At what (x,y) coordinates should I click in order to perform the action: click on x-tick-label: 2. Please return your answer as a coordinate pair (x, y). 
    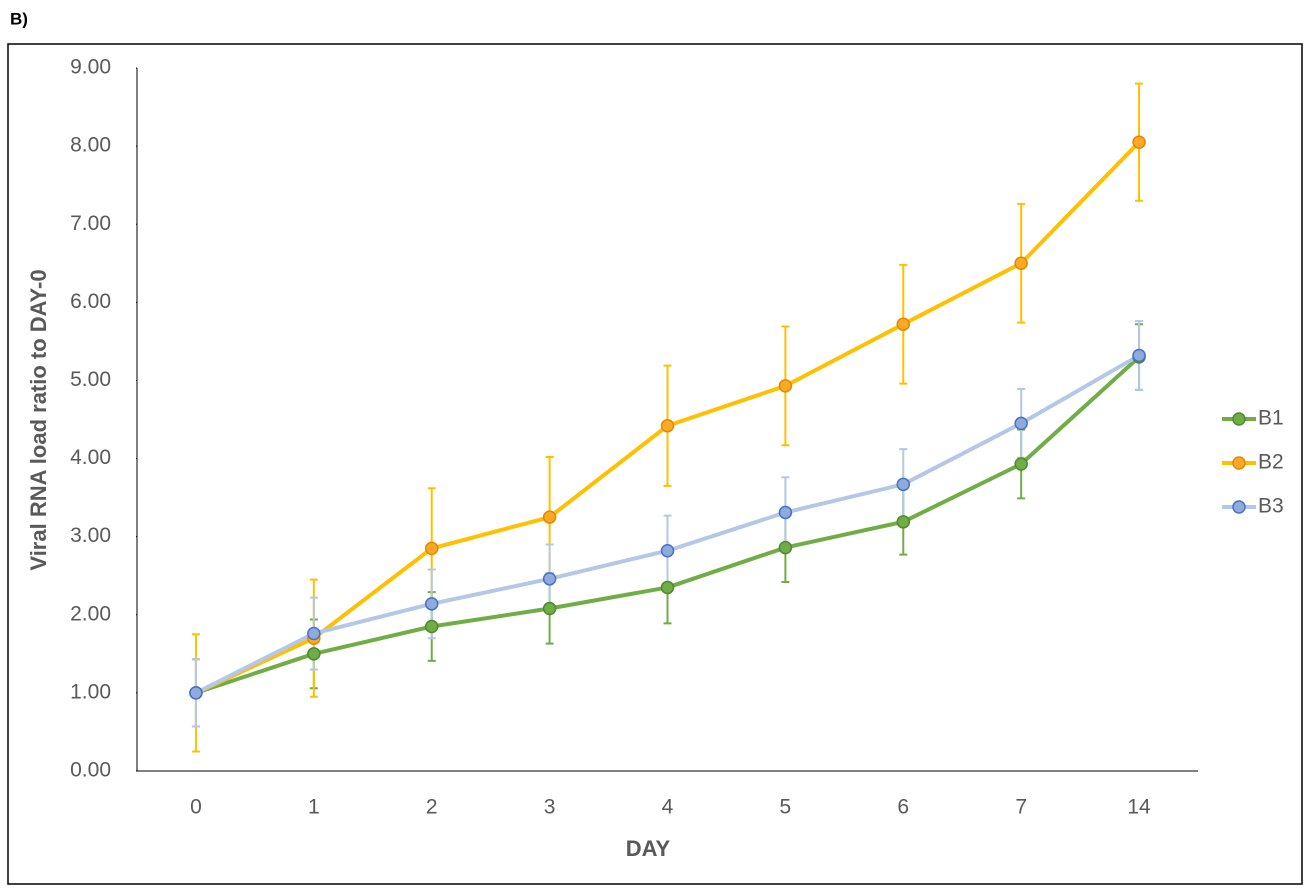
    Looking at the image, I should click on (432, 807).